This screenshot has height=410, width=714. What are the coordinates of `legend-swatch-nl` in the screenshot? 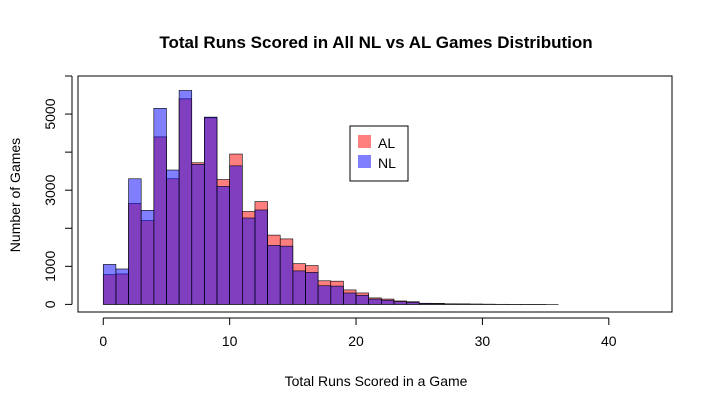 It's located at (364, 161).